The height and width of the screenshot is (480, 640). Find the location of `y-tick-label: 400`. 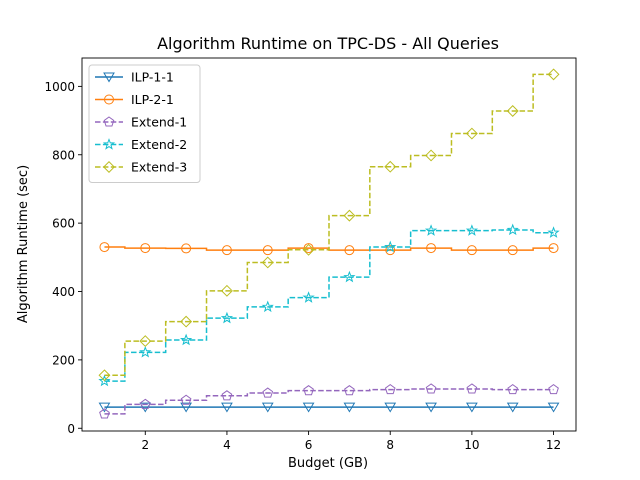

y-tick-label: 400 is located at coordinates (63, 292).